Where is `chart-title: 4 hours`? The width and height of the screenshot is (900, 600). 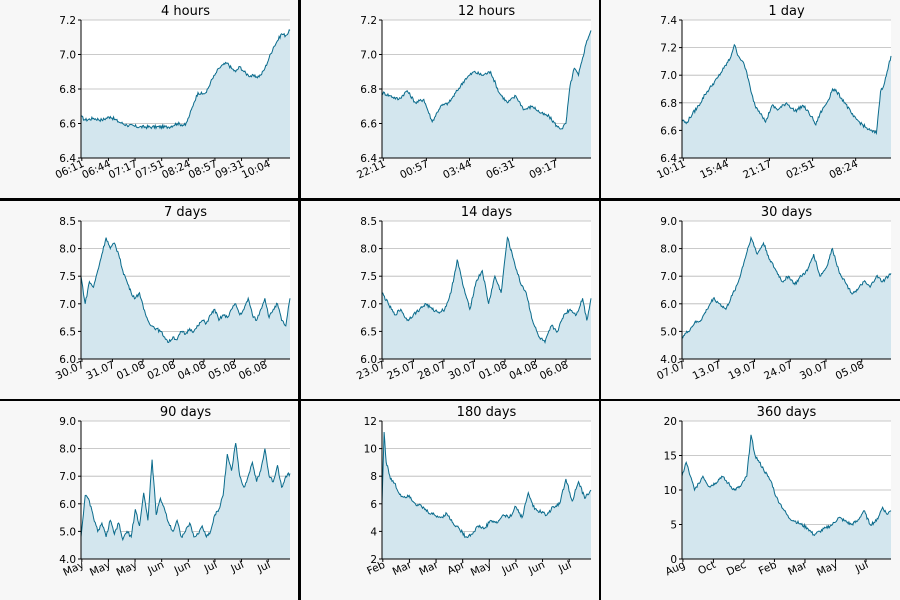 chart-title: 4 hours is located at coordinates (185, 11).